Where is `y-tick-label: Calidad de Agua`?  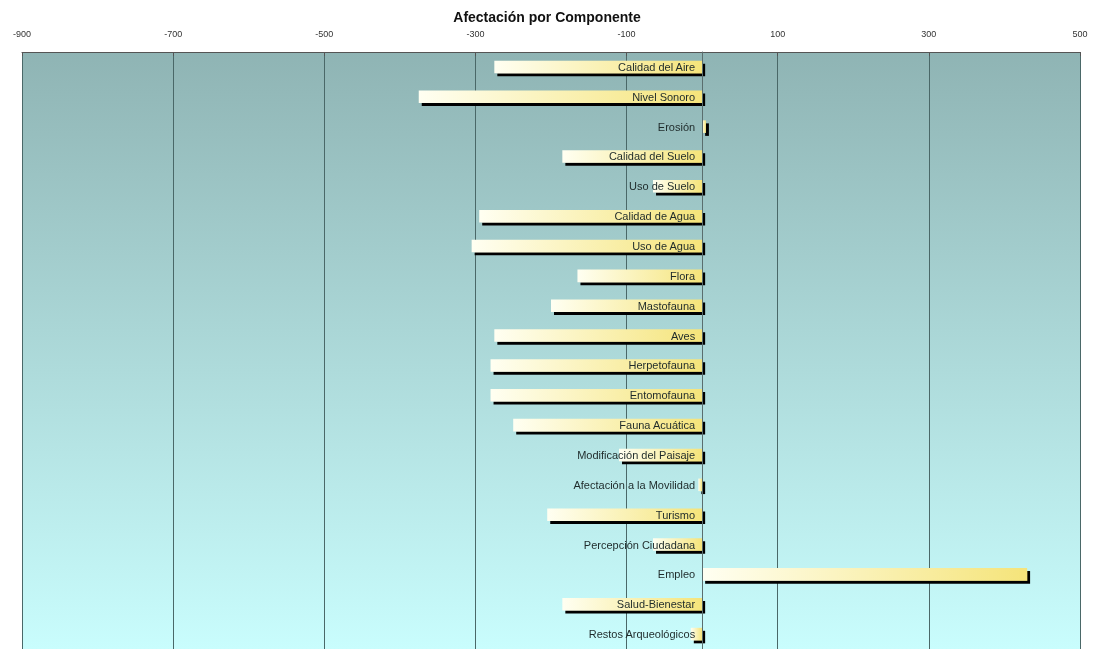 y-tick-label: Calidad de Agua is located at coordinates (655, 216).